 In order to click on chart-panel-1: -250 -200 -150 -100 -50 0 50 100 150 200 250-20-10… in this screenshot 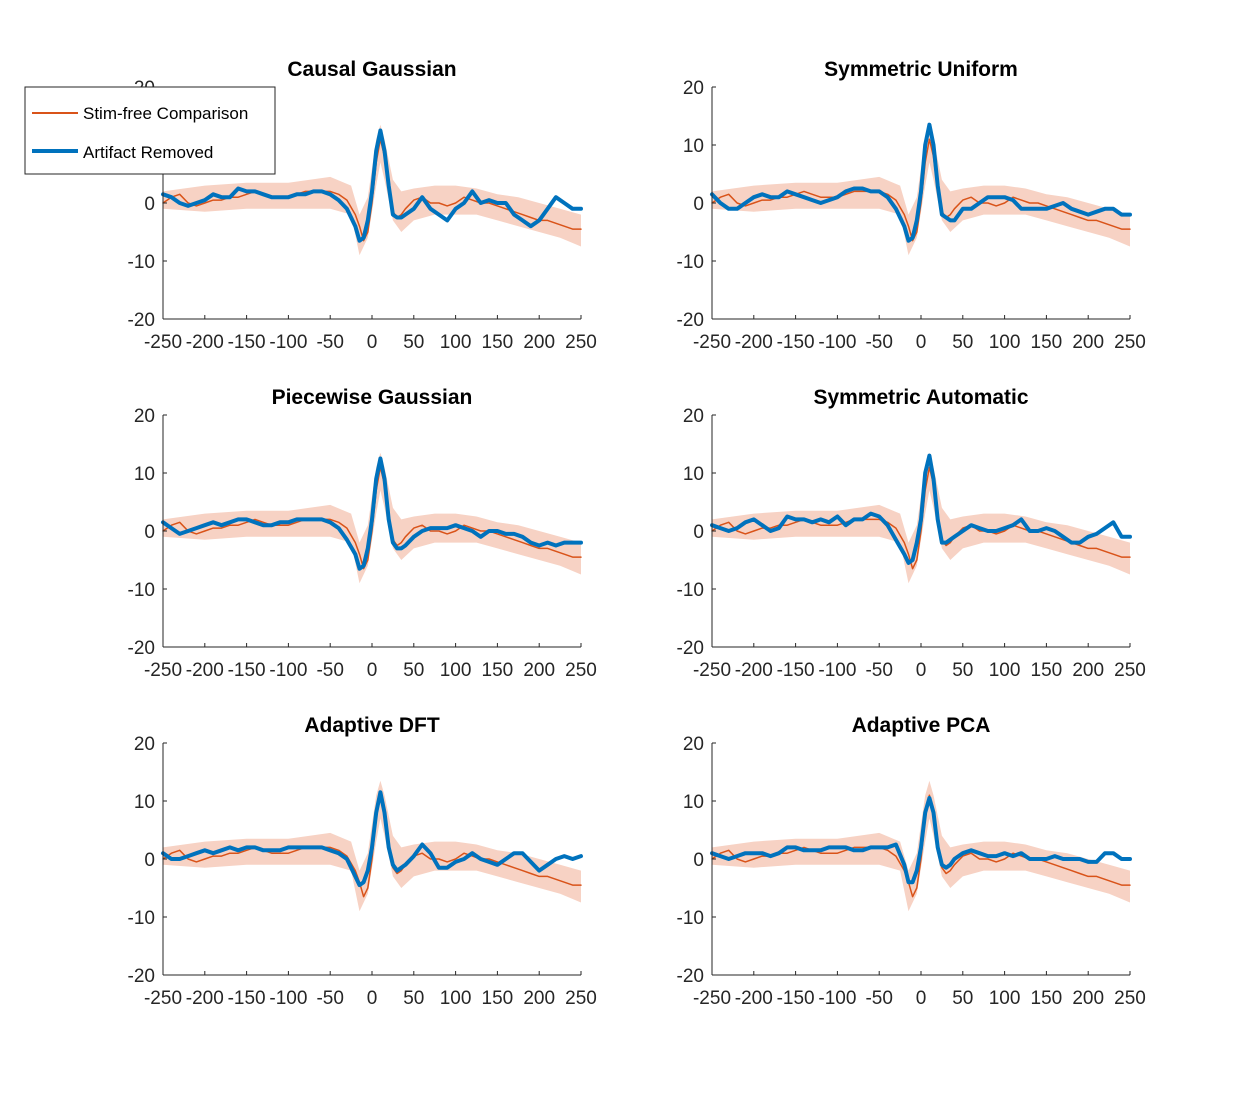, I will do `click(362, 205)`.